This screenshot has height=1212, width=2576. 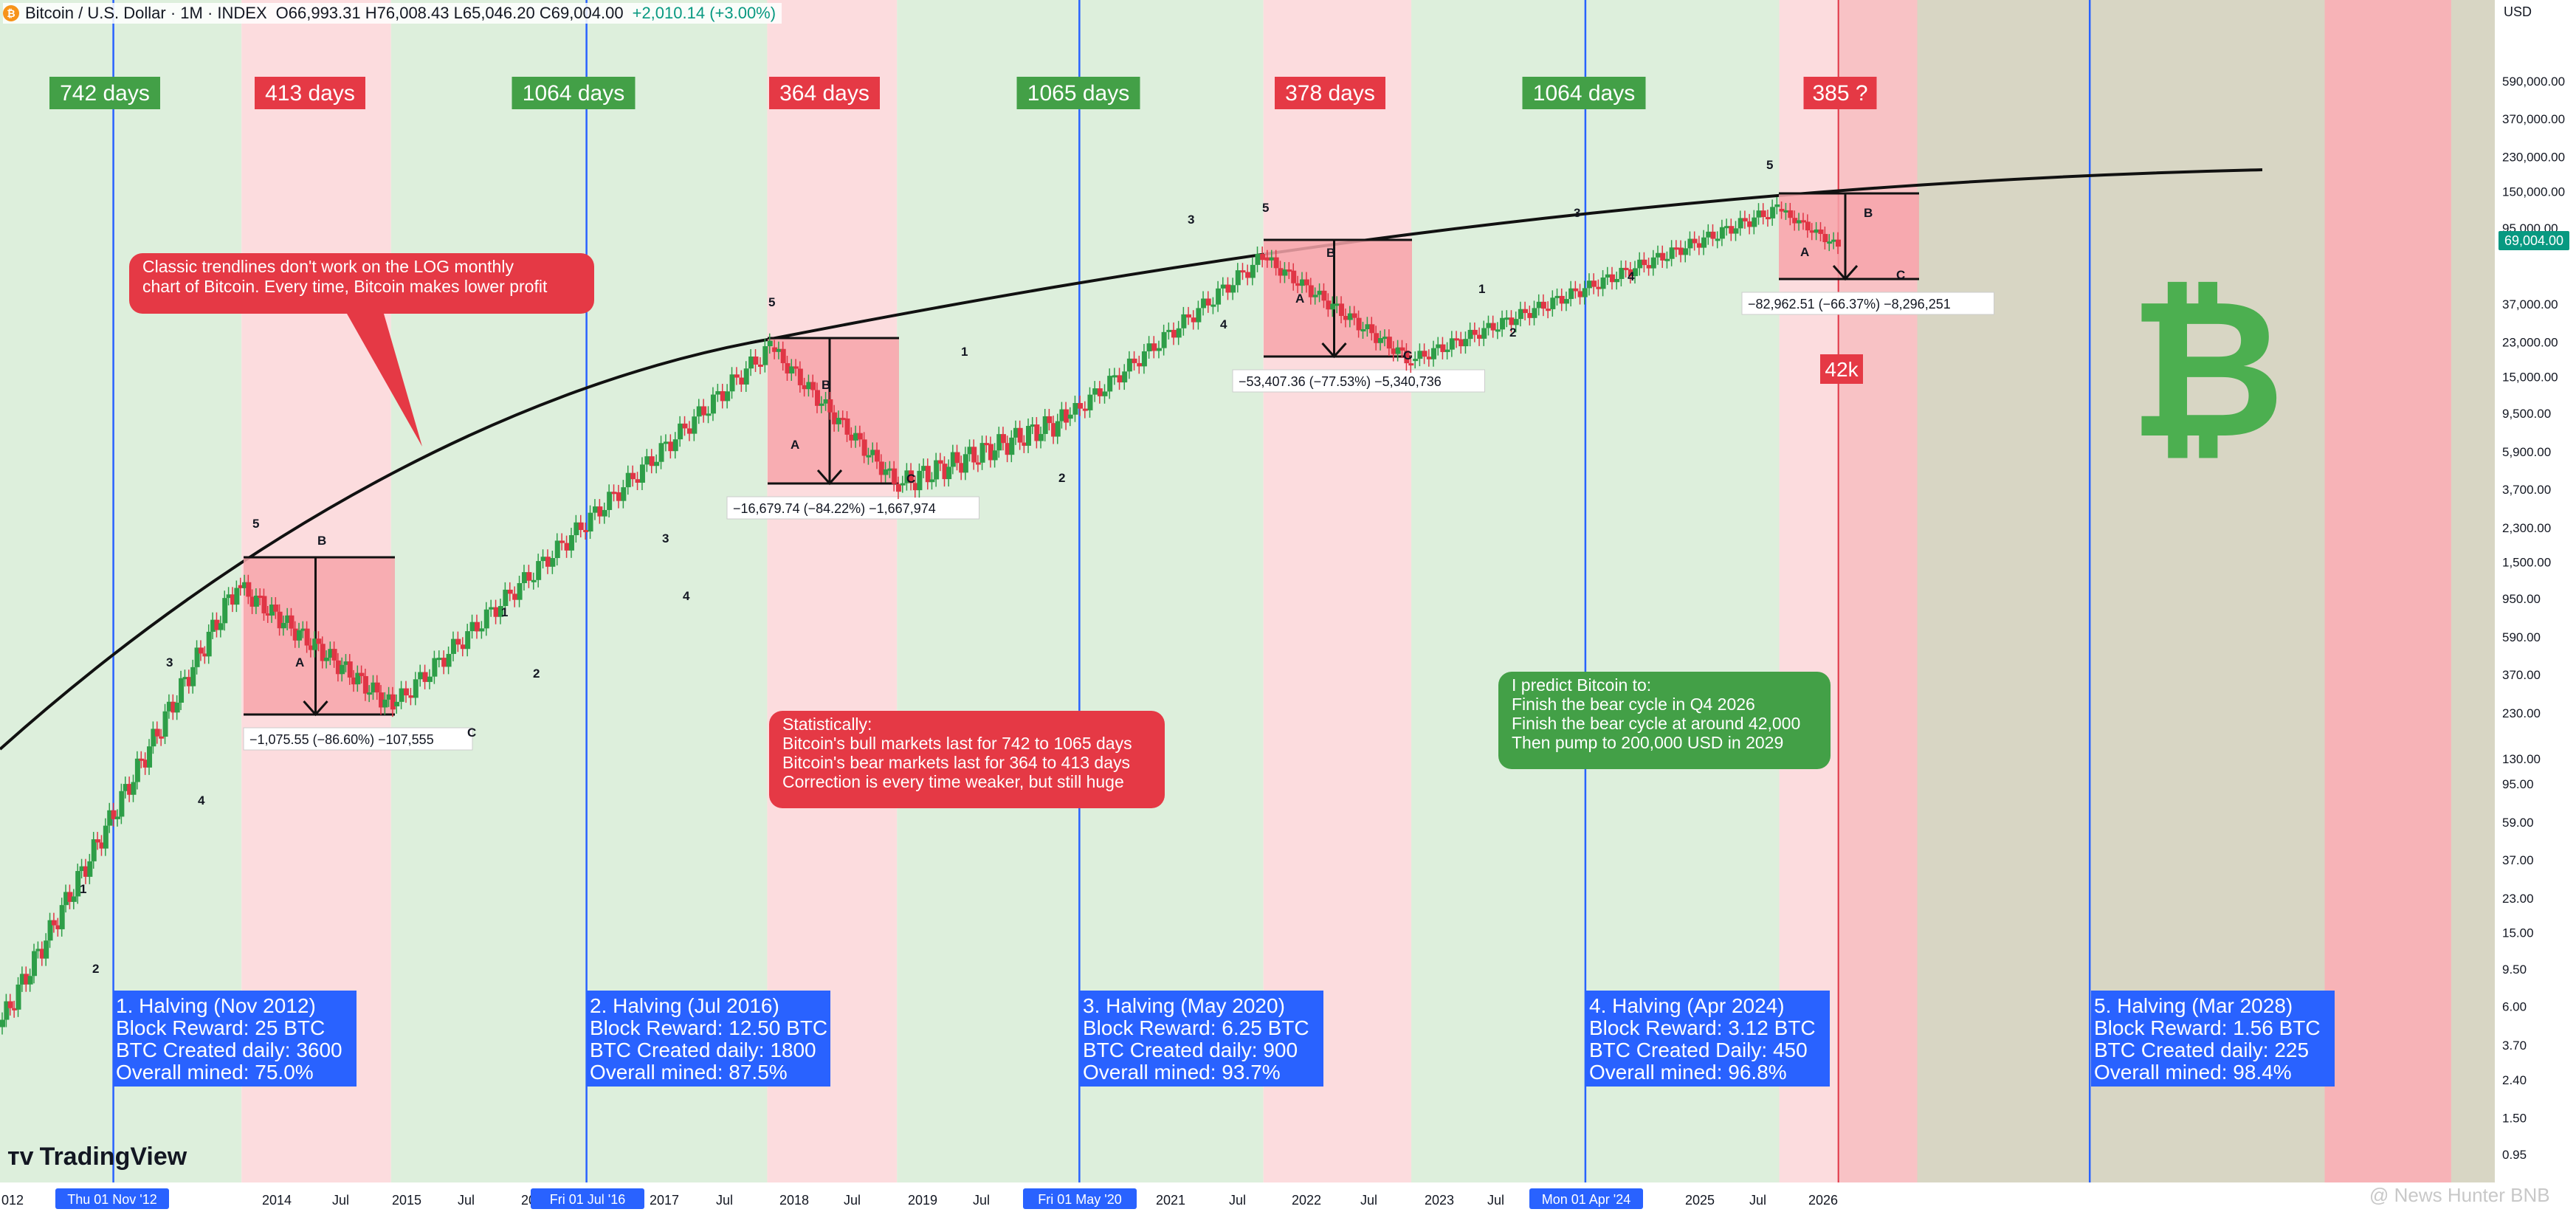 What do you see at coordinates (2526, 414) in the screenshot?
I see `price-tick-label: 9,500.00` at bounding box center [2526, 414].